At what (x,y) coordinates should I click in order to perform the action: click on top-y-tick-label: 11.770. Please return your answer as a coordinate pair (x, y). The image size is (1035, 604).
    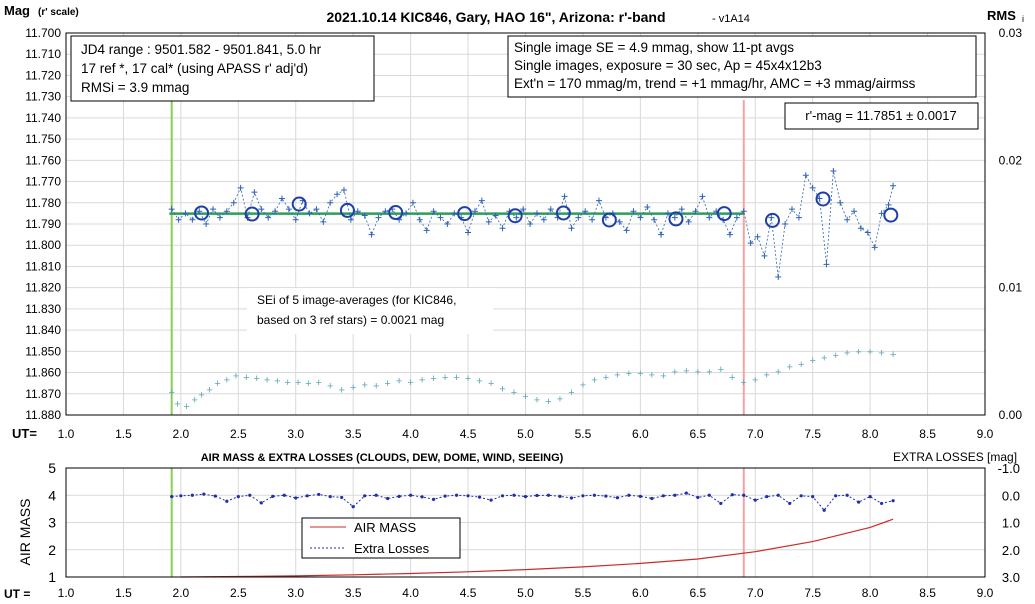
    Looking at the image, I should click on (43, 182).